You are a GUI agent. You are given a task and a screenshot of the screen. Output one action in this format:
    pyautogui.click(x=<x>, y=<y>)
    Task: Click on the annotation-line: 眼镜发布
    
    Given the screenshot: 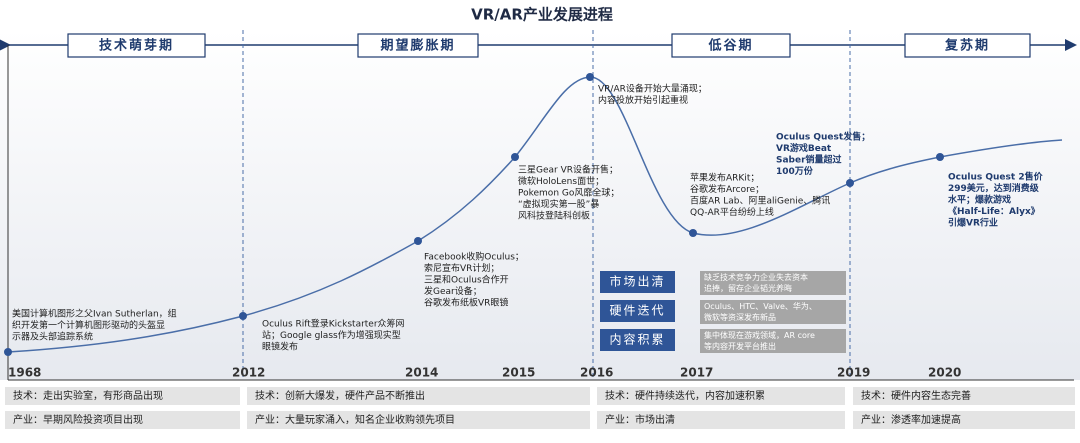 What is the action you would take?
    pyautogui.click(x=280, y=347)
    